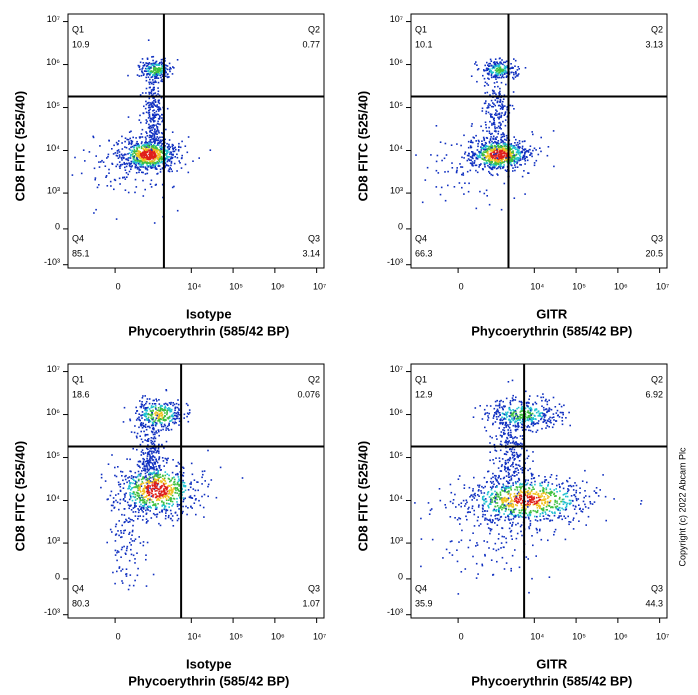  I want to click on x-tick-label: 10⁷, so click(319, 636).